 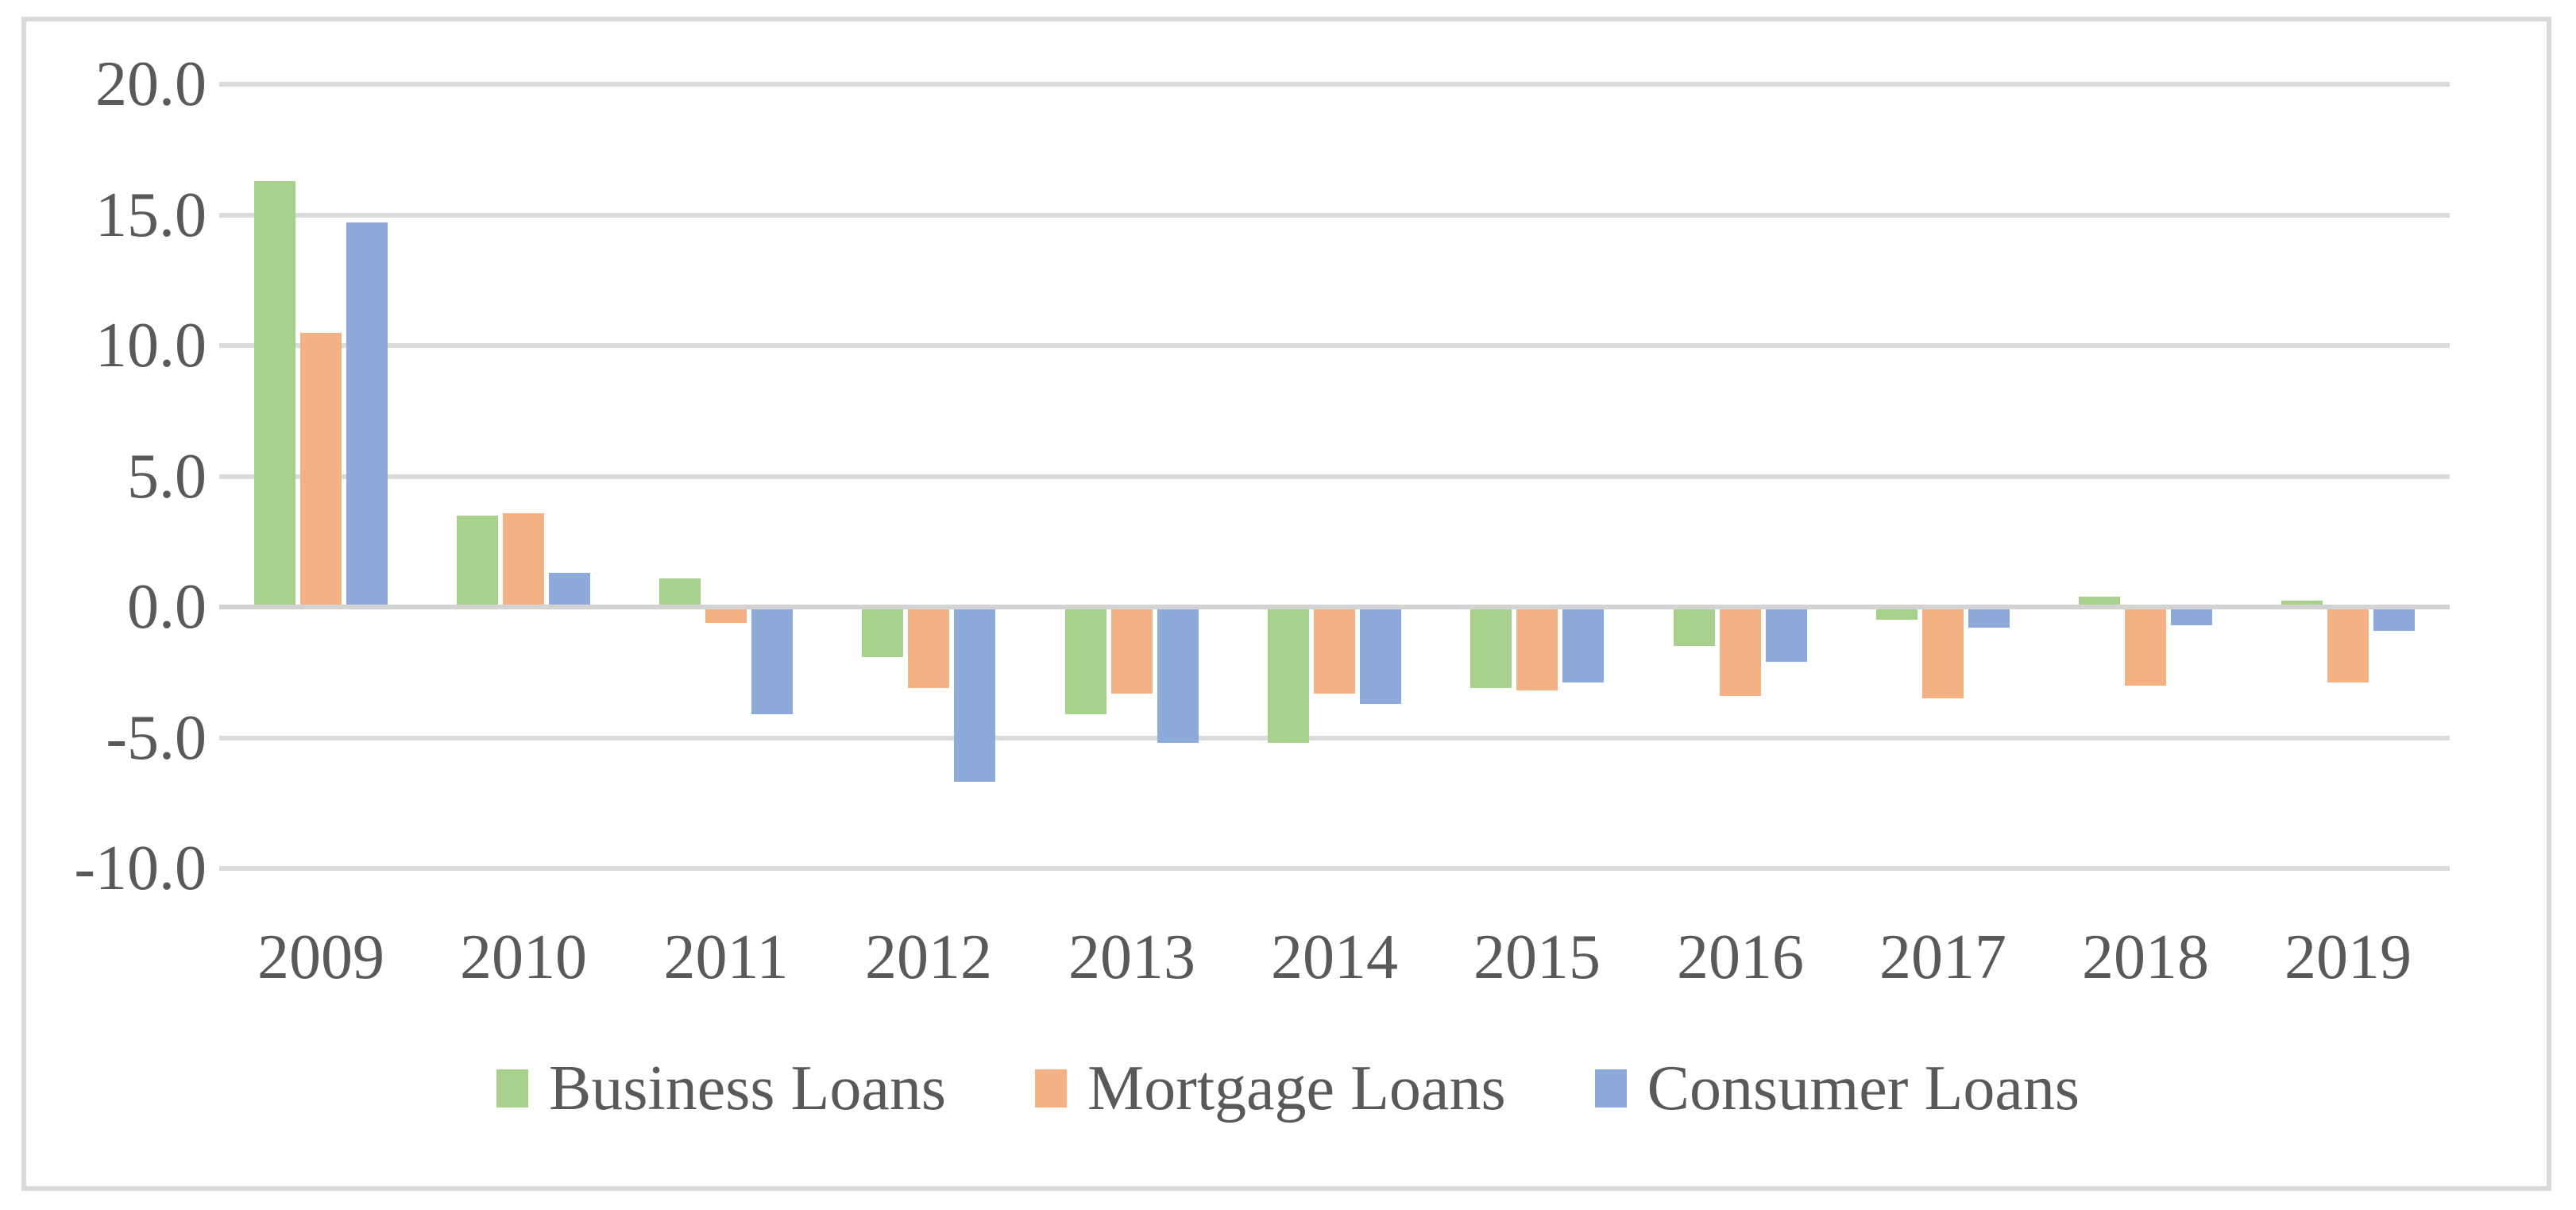 I want to click on bar-consumer-loans-2018, so click(x=2191, y=616).